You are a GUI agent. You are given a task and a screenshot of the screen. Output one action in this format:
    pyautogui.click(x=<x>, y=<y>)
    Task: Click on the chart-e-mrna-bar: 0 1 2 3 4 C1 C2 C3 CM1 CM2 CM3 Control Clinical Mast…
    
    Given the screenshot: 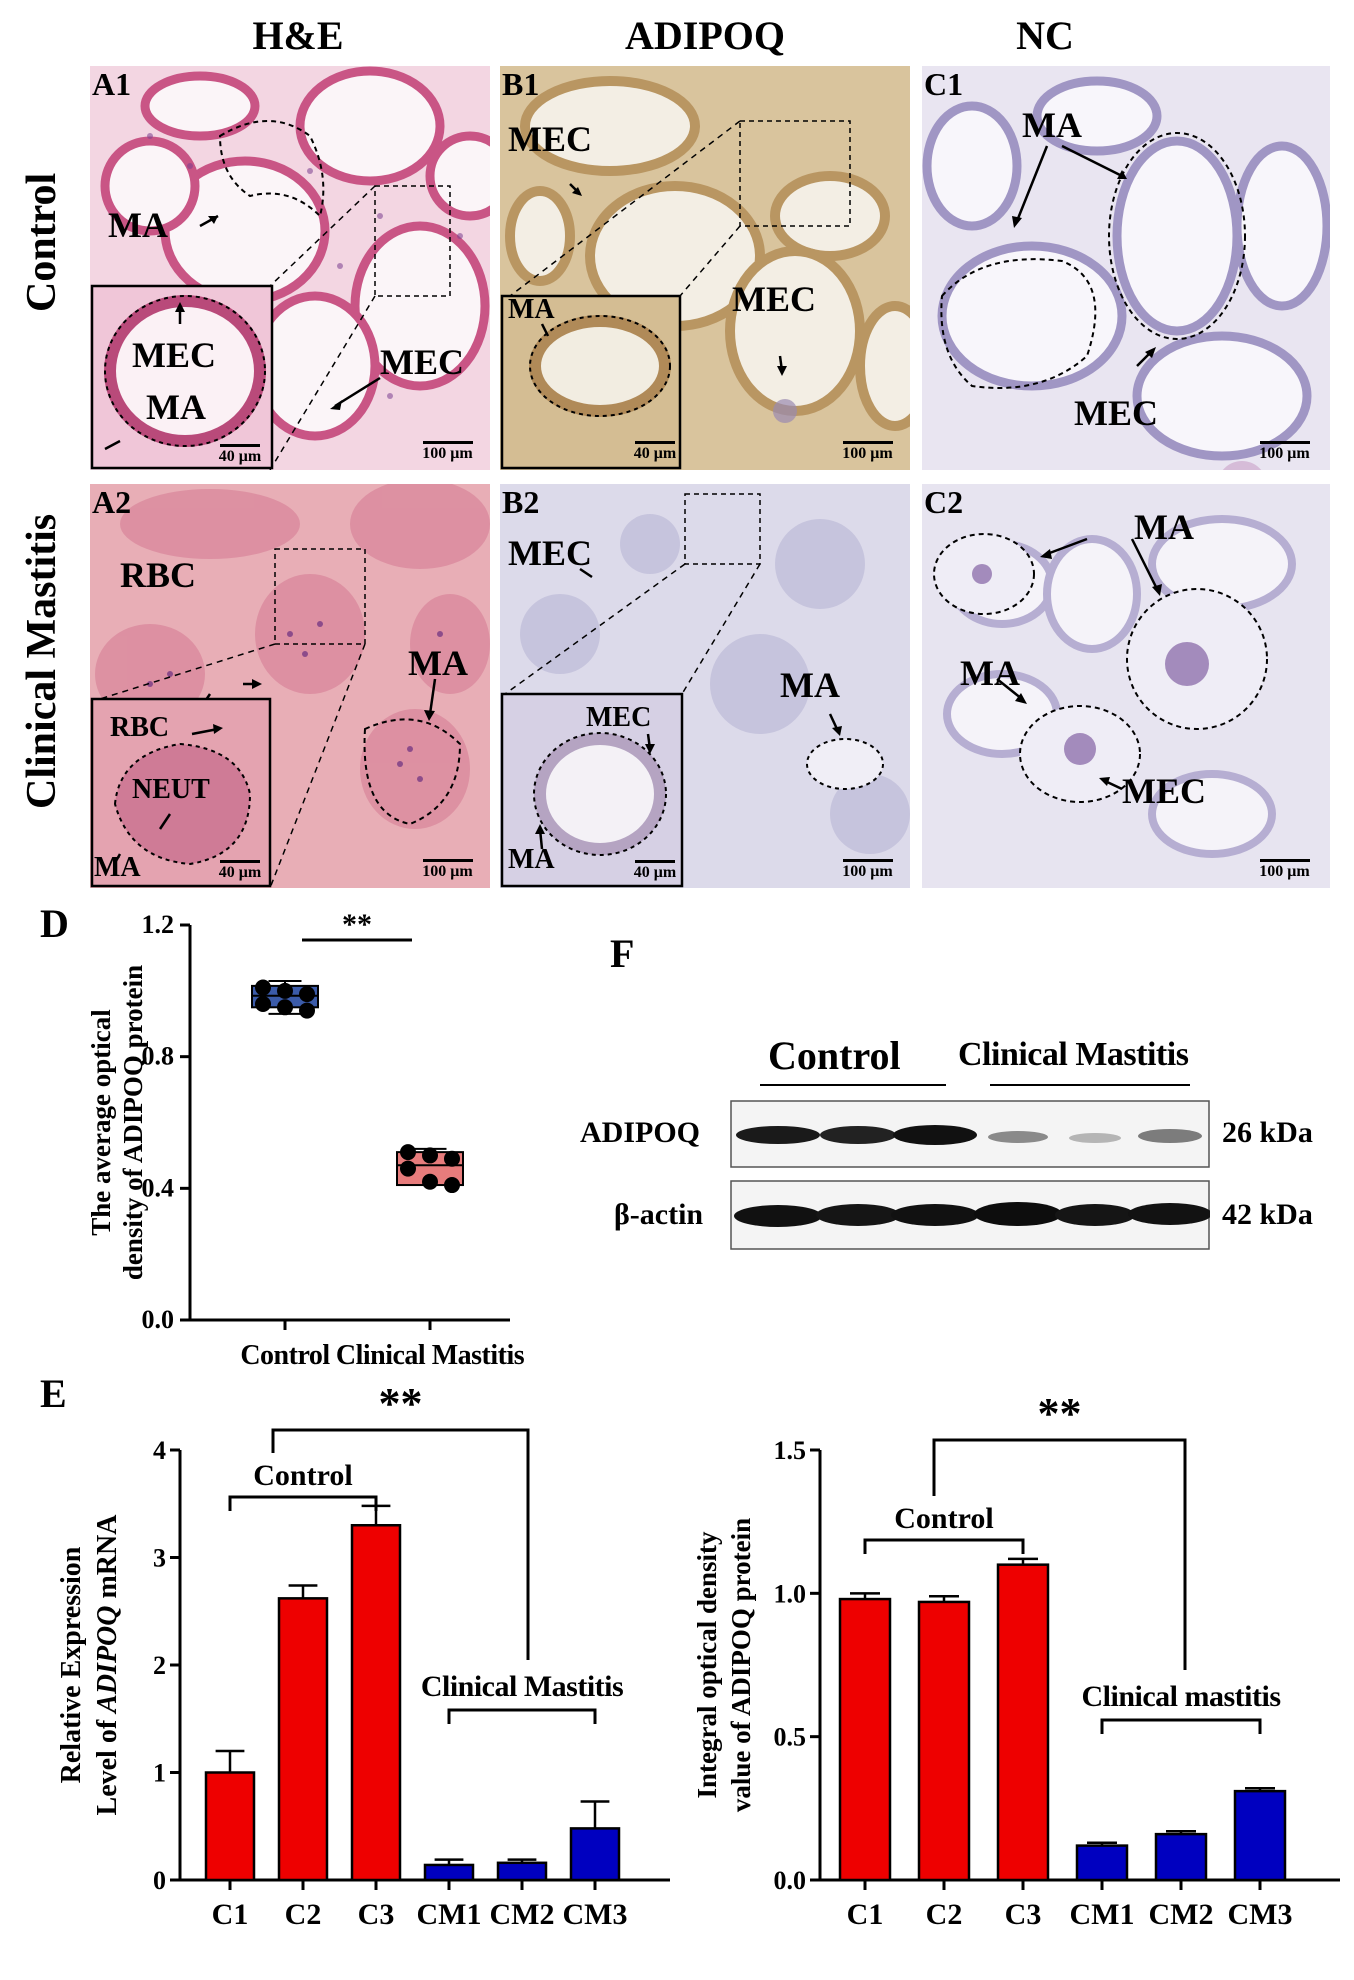 What is the action you would take?
    pyautogui.click(x=363, y=1655)
    